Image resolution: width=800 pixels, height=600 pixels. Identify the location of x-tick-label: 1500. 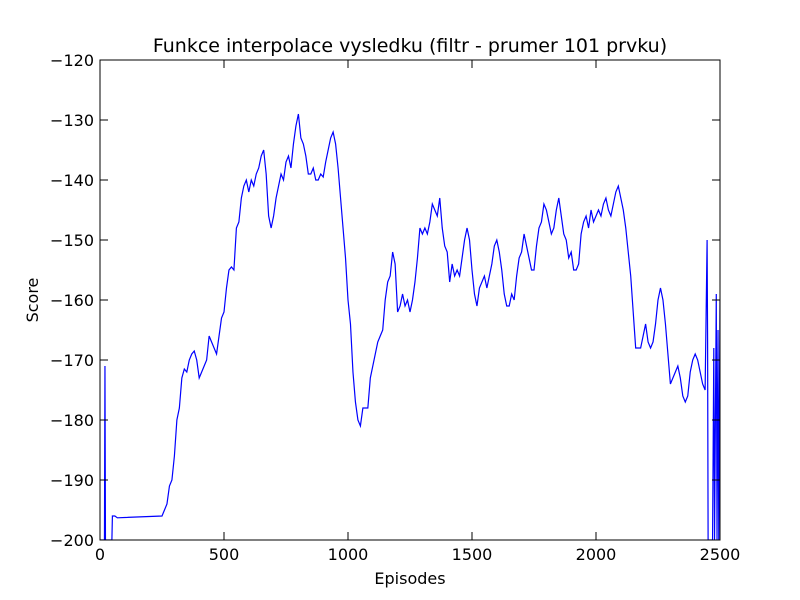
(472, 554).